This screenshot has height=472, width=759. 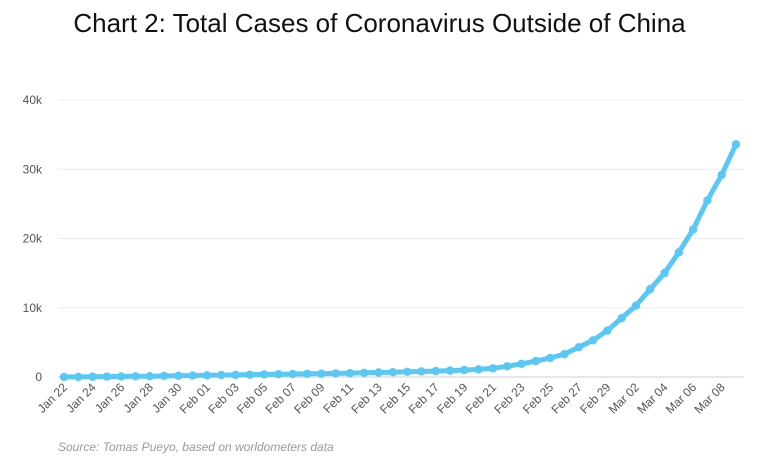 I want to click on y-tick-label: 20k, so click(x=33, y=239).